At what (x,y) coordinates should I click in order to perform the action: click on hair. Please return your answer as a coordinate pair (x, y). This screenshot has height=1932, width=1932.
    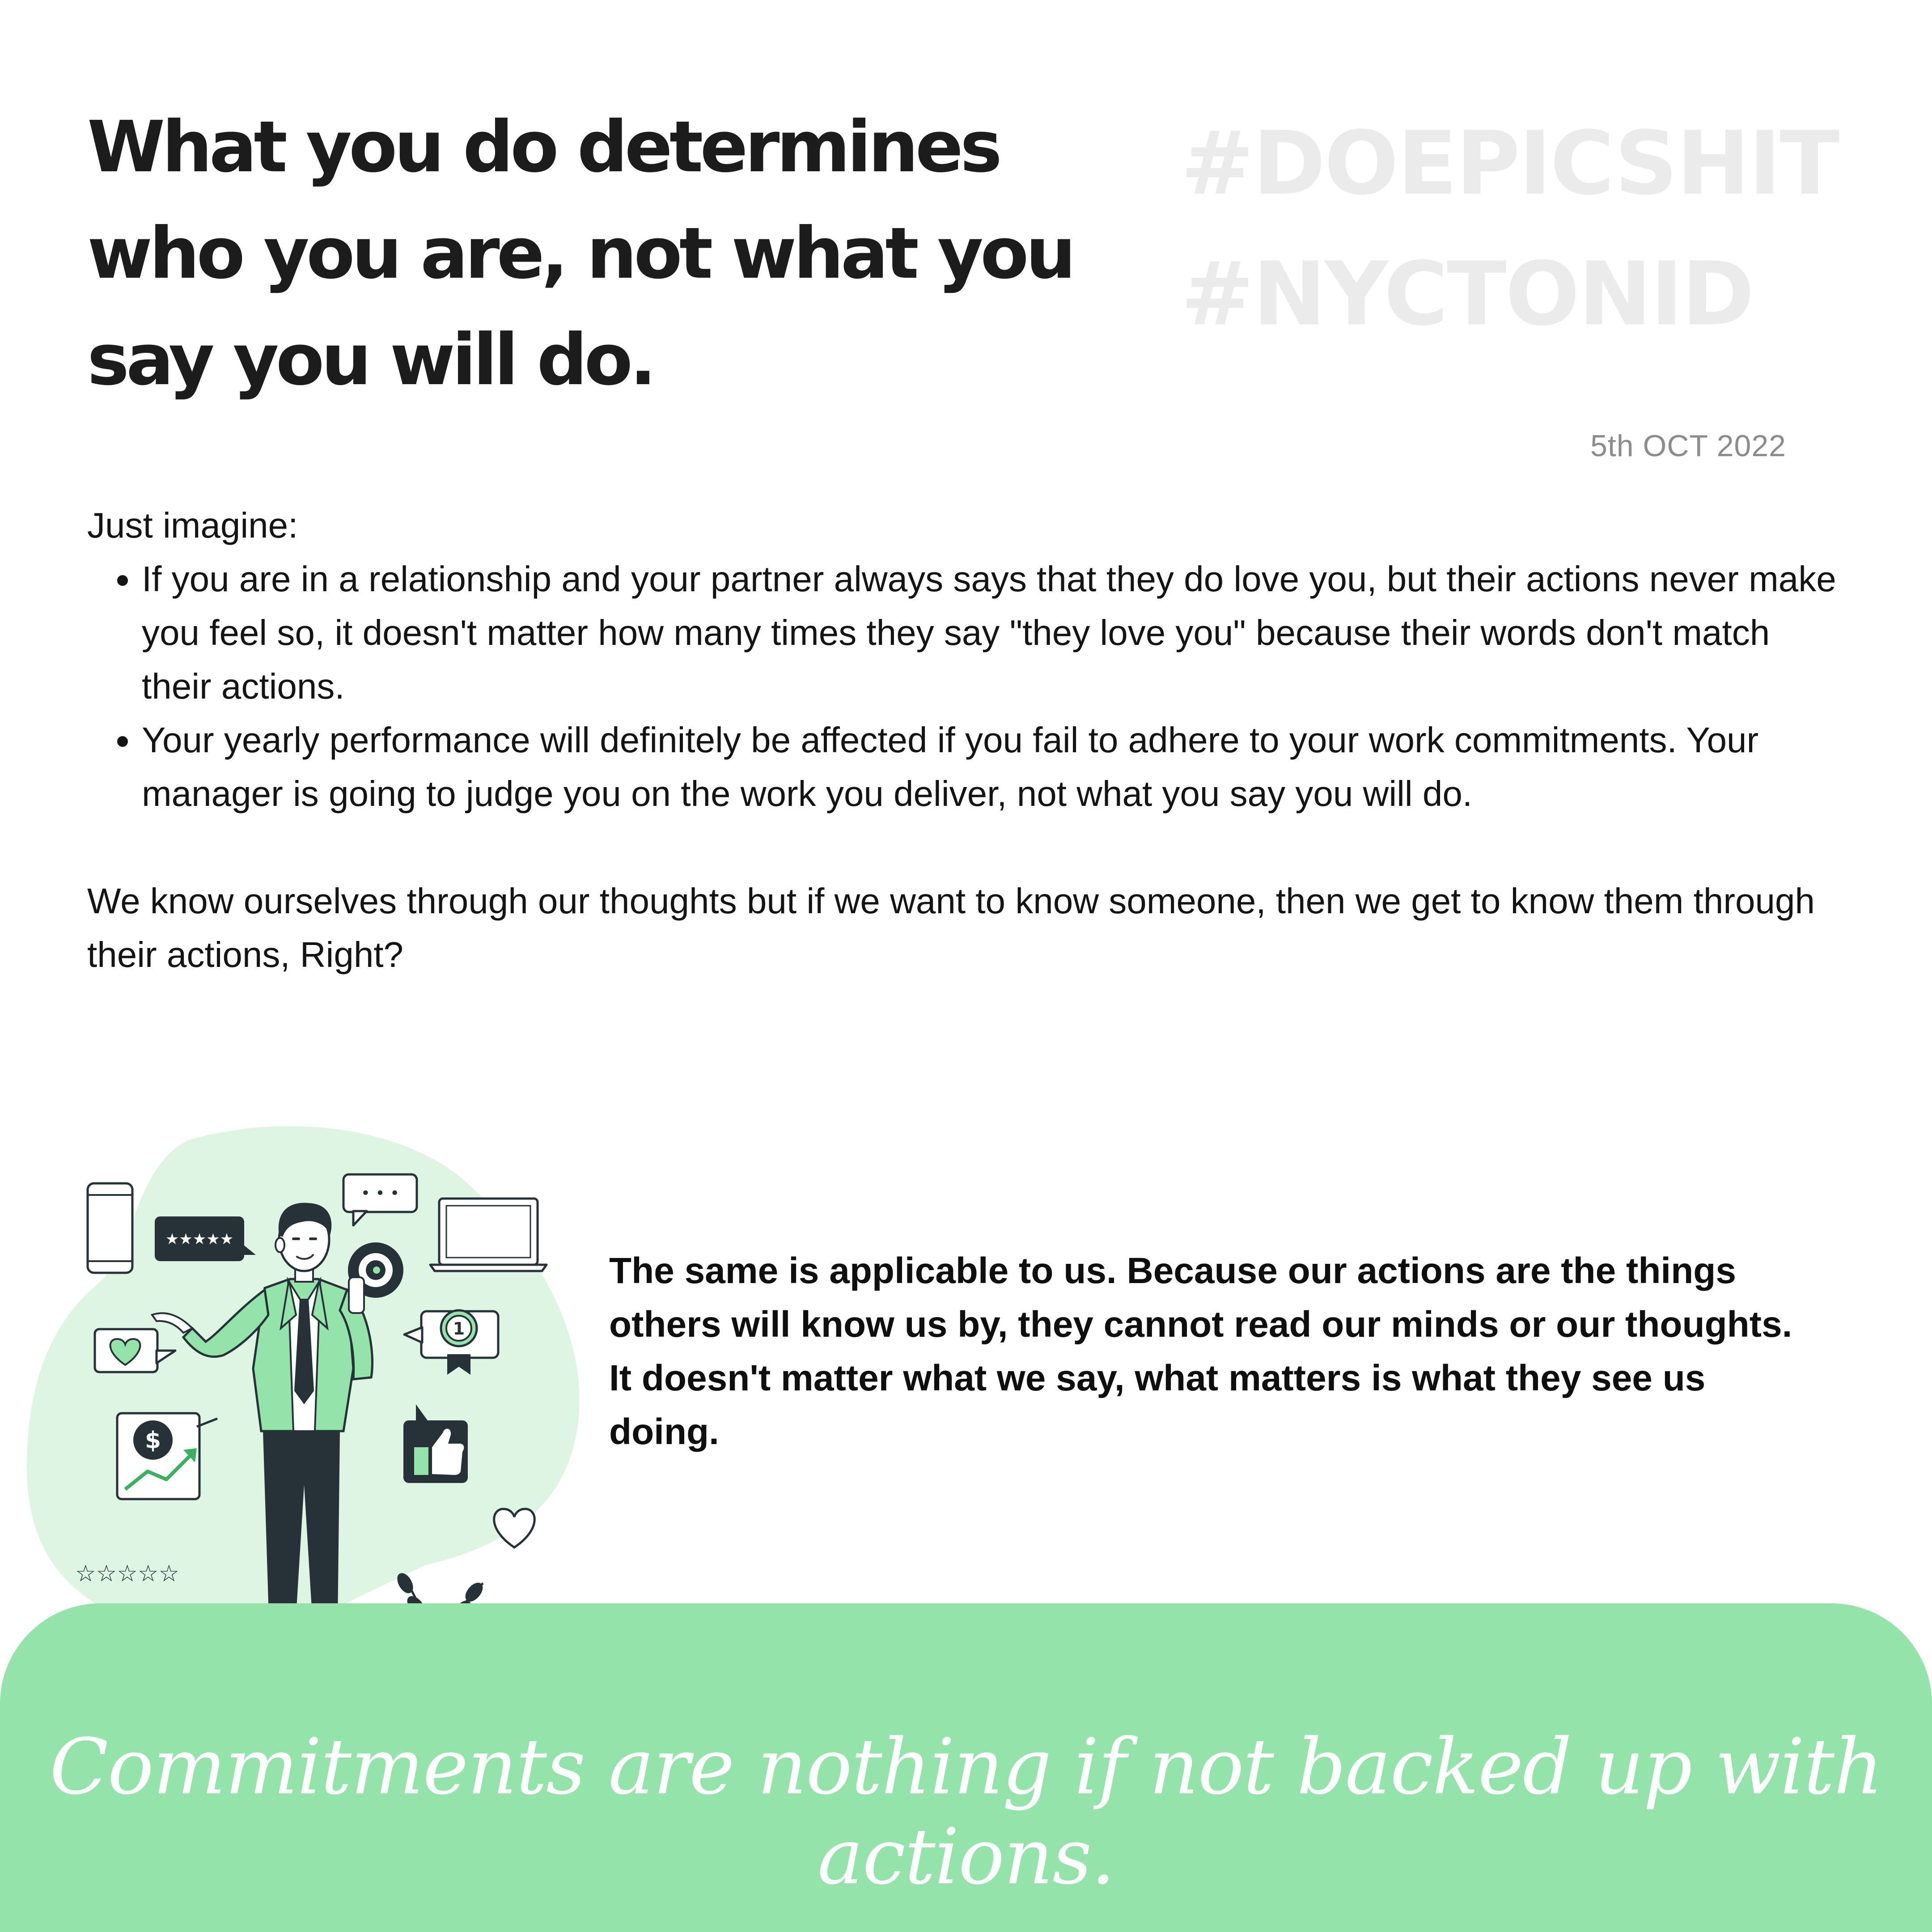
    Looking at the image, I should click on (305, 1220).